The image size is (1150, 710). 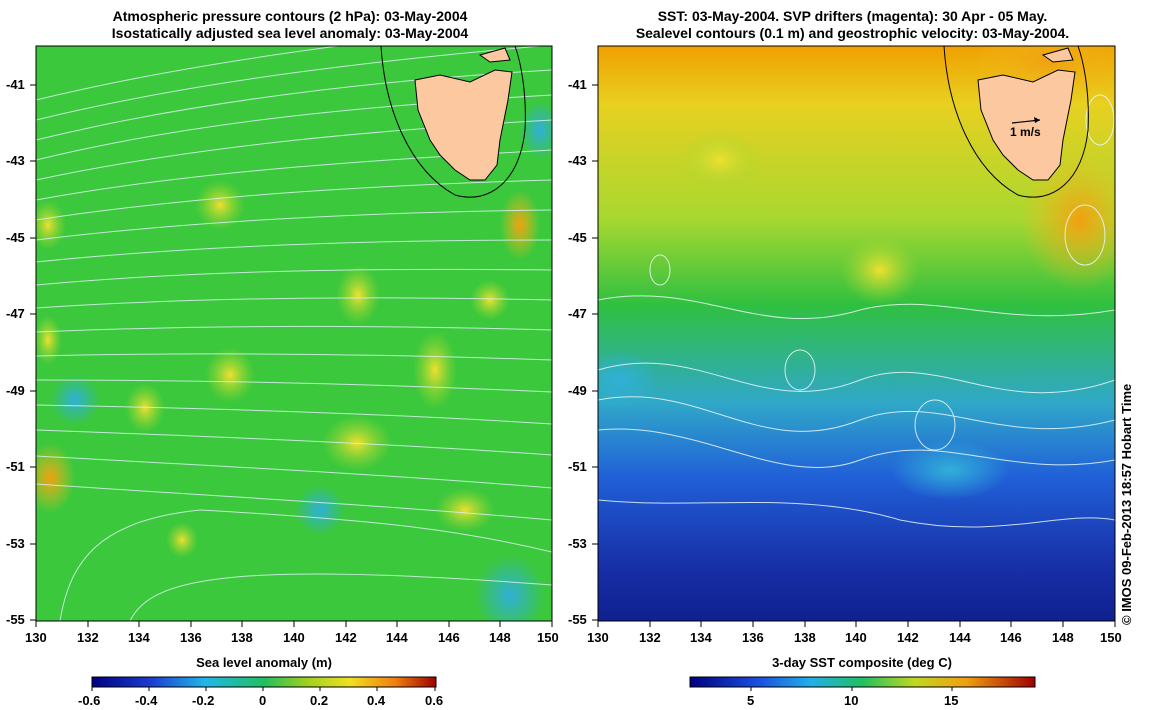 I want to click on left-x-tick: 148, so click(x=500, y=637).